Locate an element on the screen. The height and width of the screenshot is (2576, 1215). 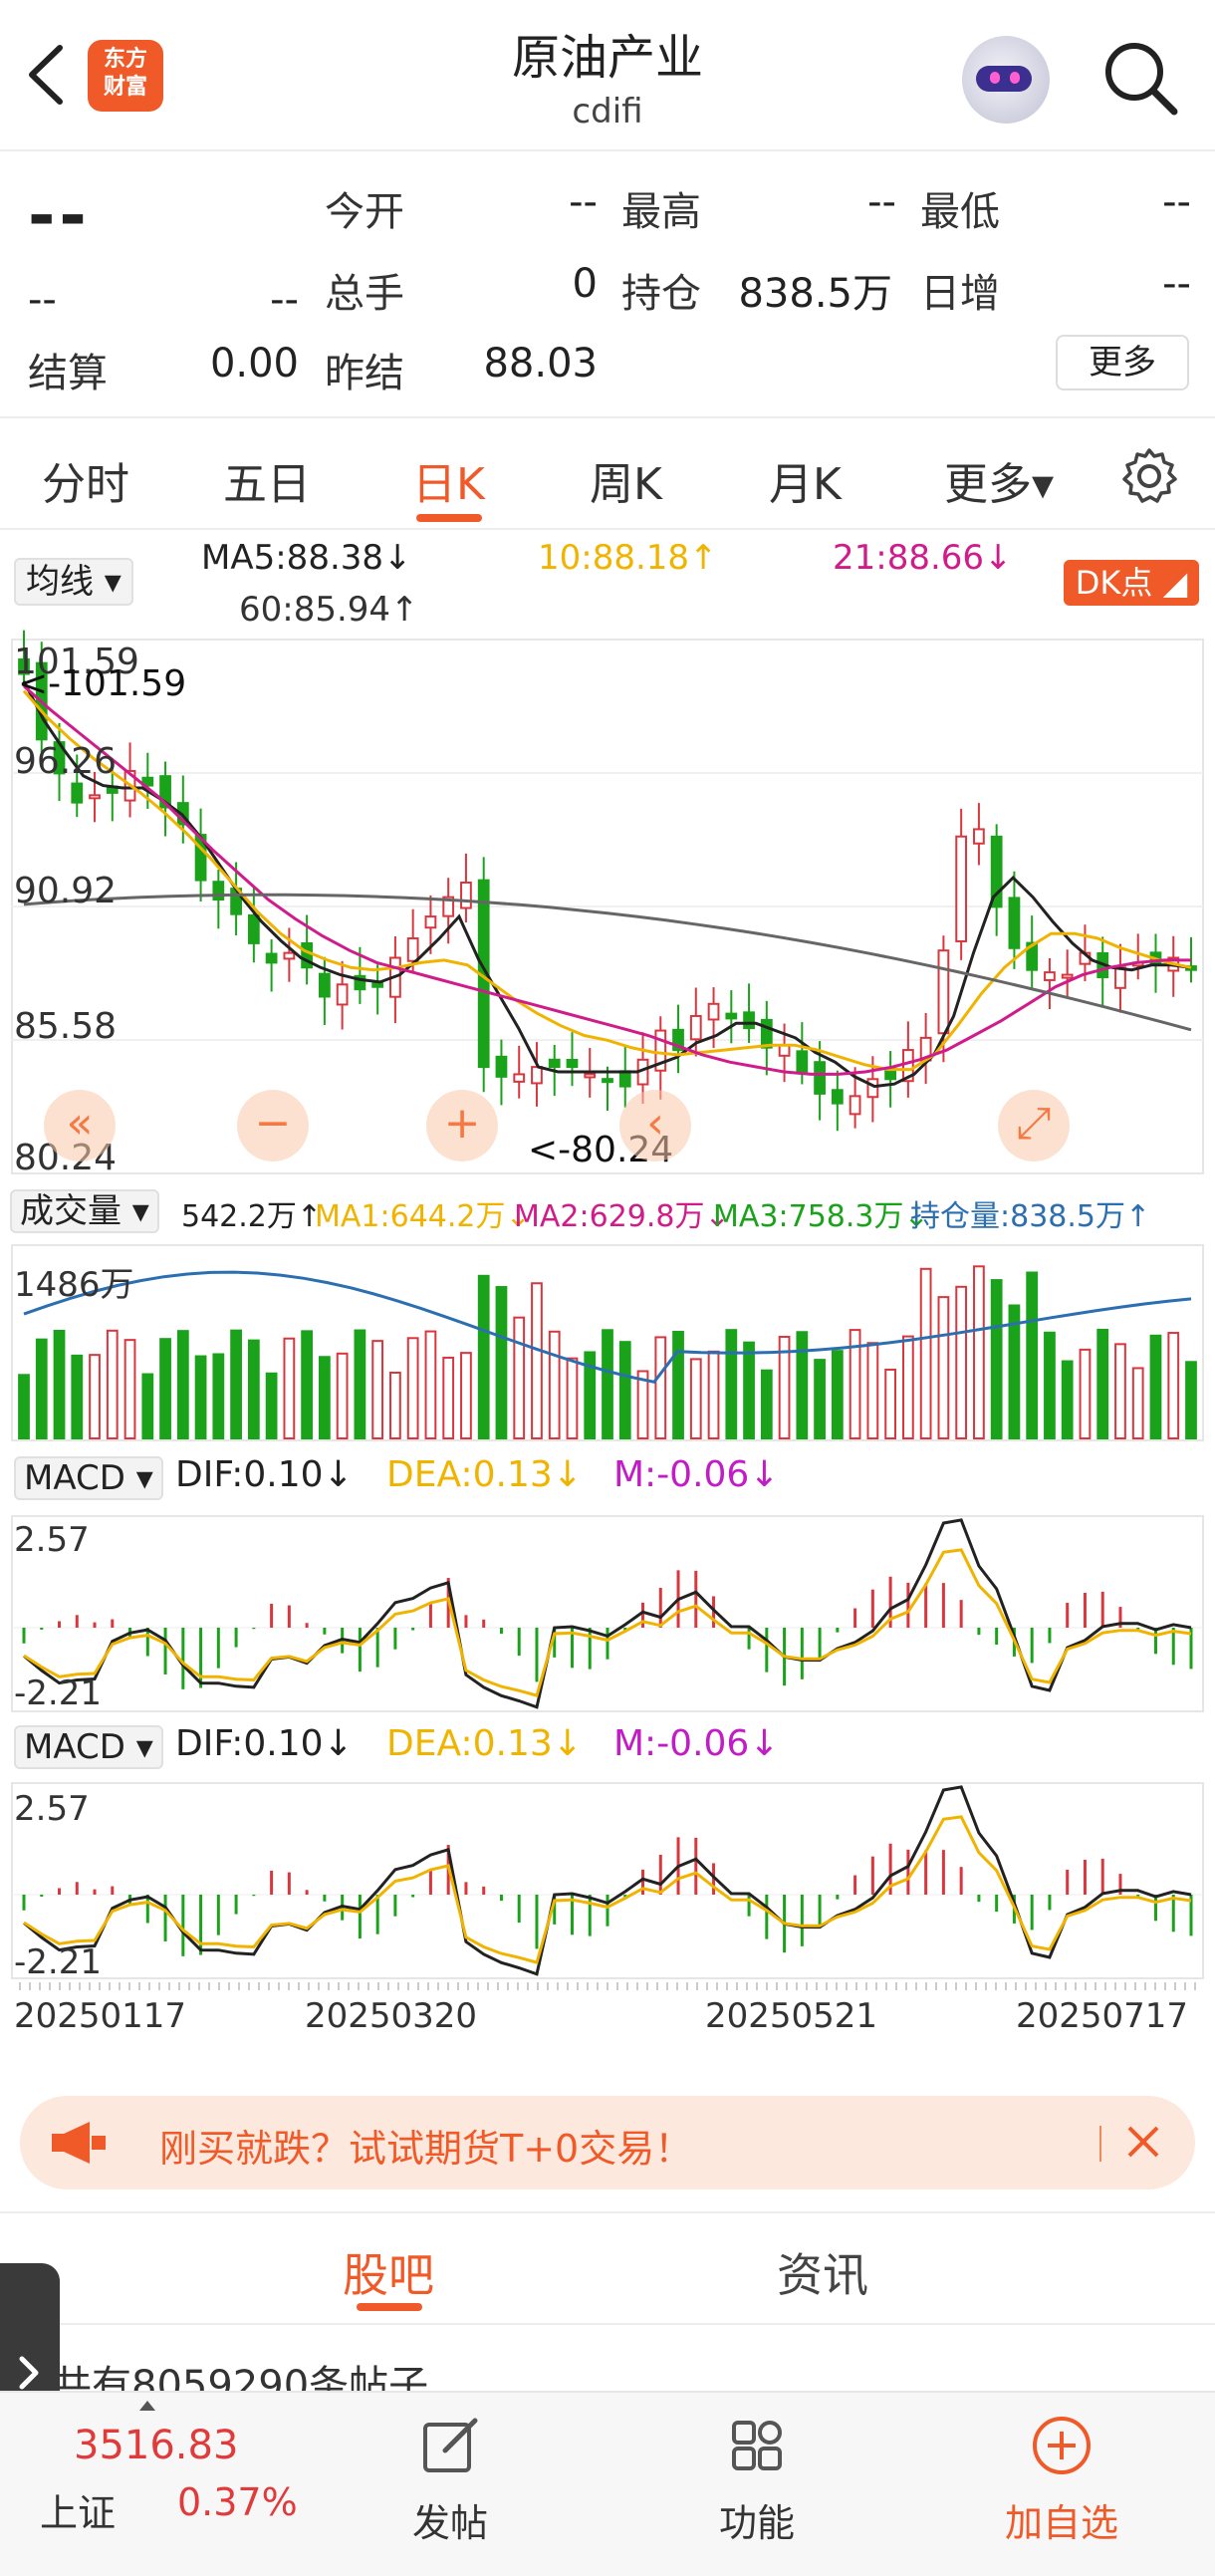
add-watchlist-button: 加自选 is located at coordinates (1061, 2479).